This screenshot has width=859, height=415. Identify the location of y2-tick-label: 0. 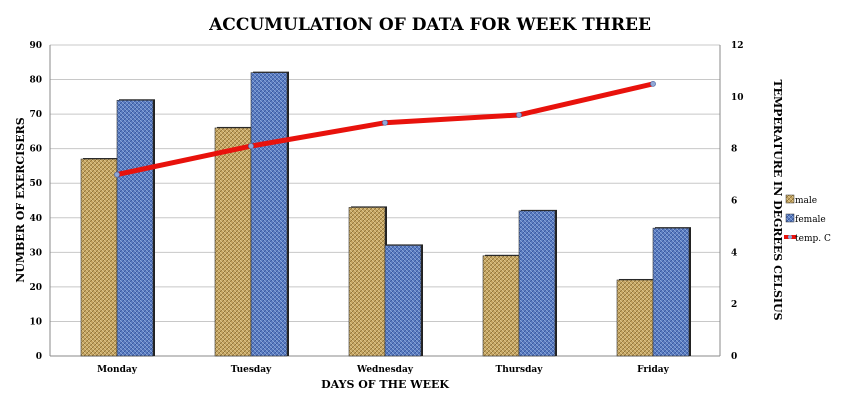
(734, 357).